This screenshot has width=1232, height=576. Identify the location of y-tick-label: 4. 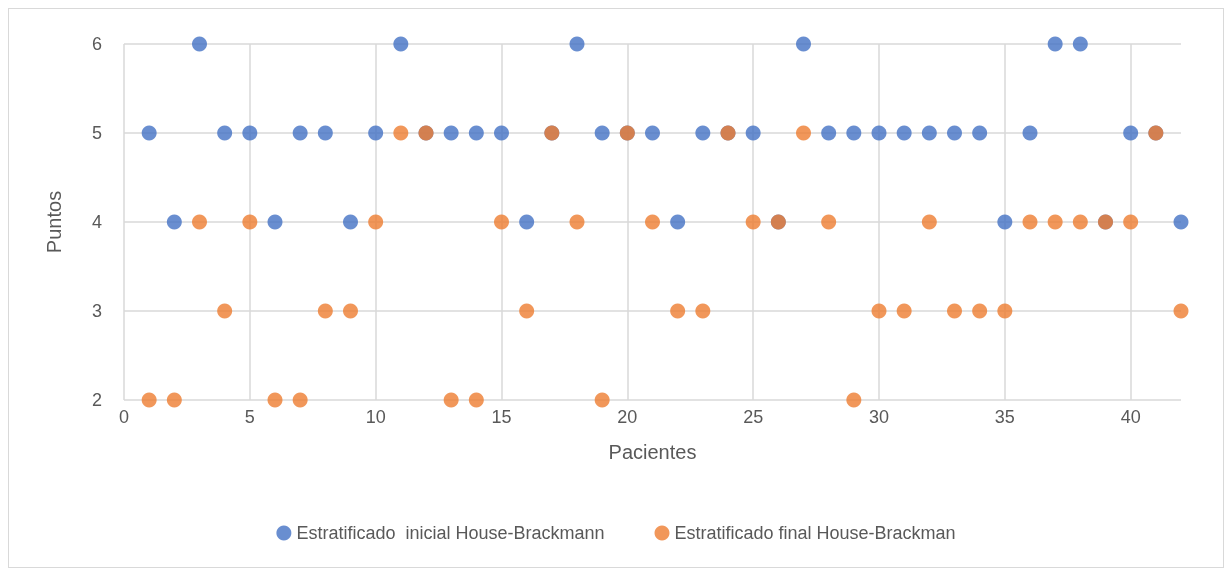
(96, 222).